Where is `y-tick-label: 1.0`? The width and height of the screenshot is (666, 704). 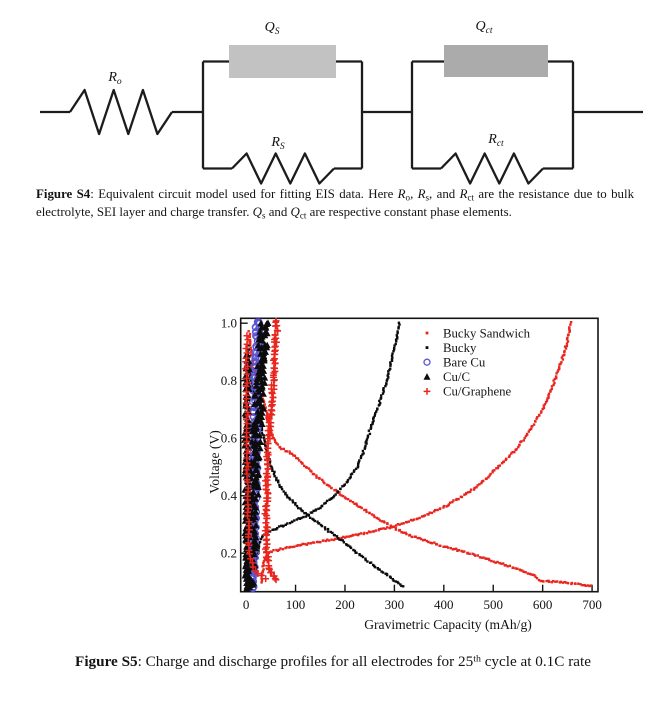 y-tick-label: 1.0 is located at coordinates (229, 323).